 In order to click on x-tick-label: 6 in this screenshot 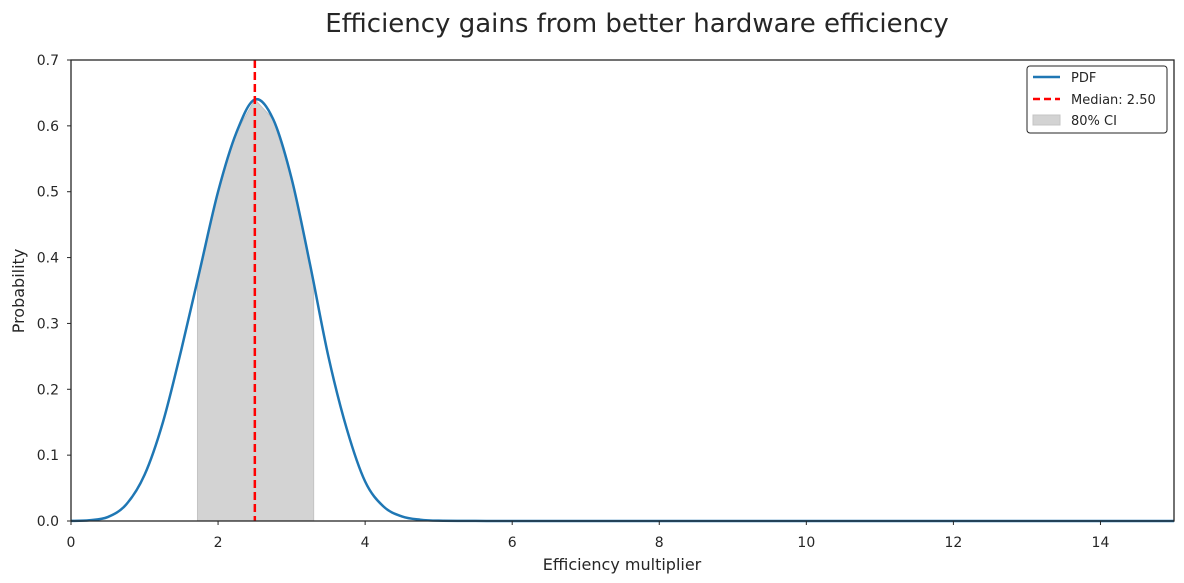, I will do `click(512, 543)`.